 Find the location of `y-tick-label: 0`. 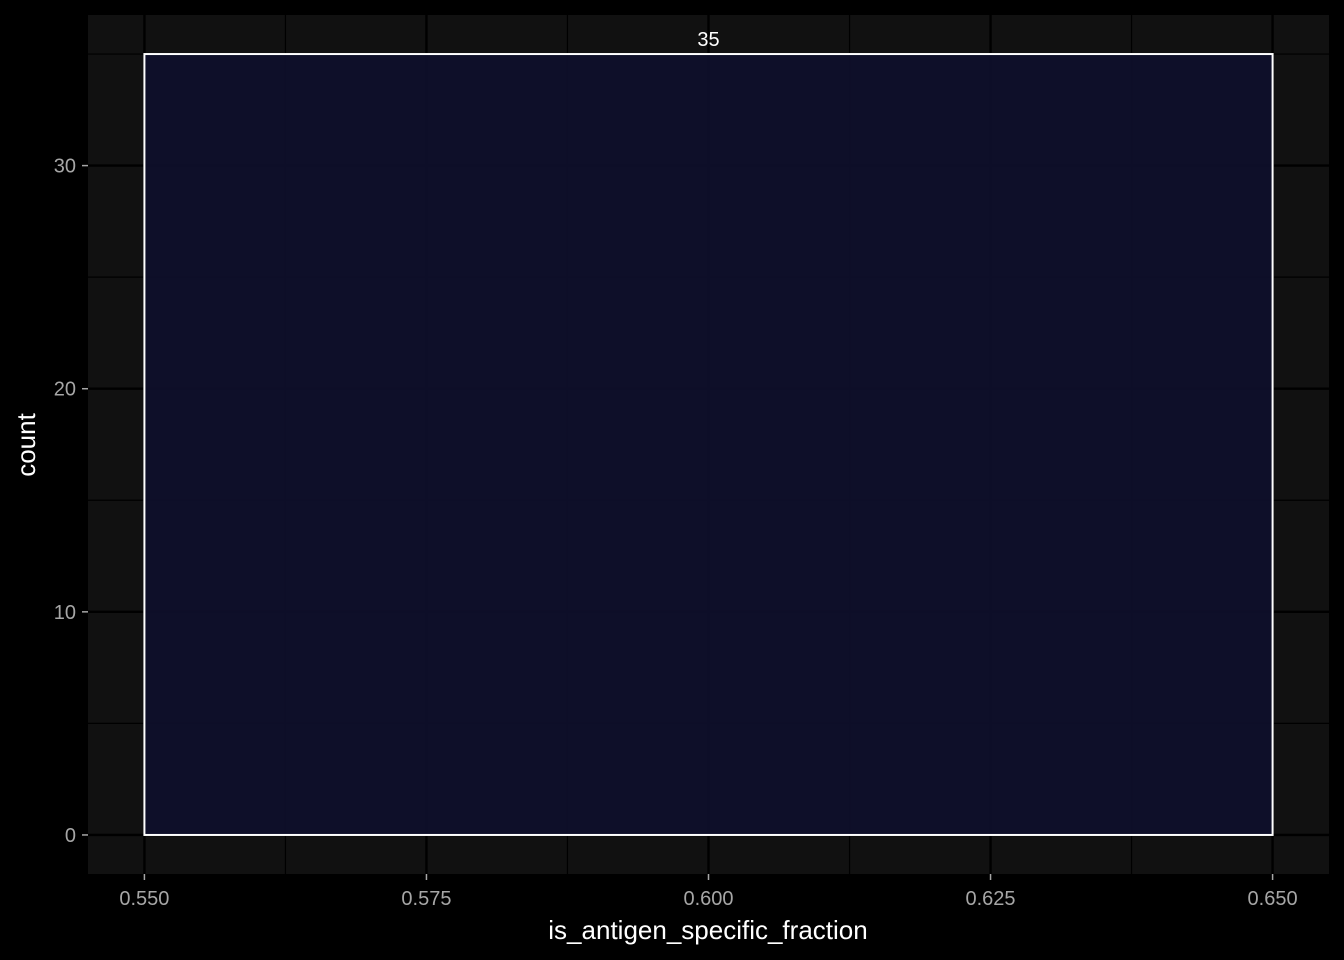

y-tick-label: 0 is located at coordinates (70, 836).